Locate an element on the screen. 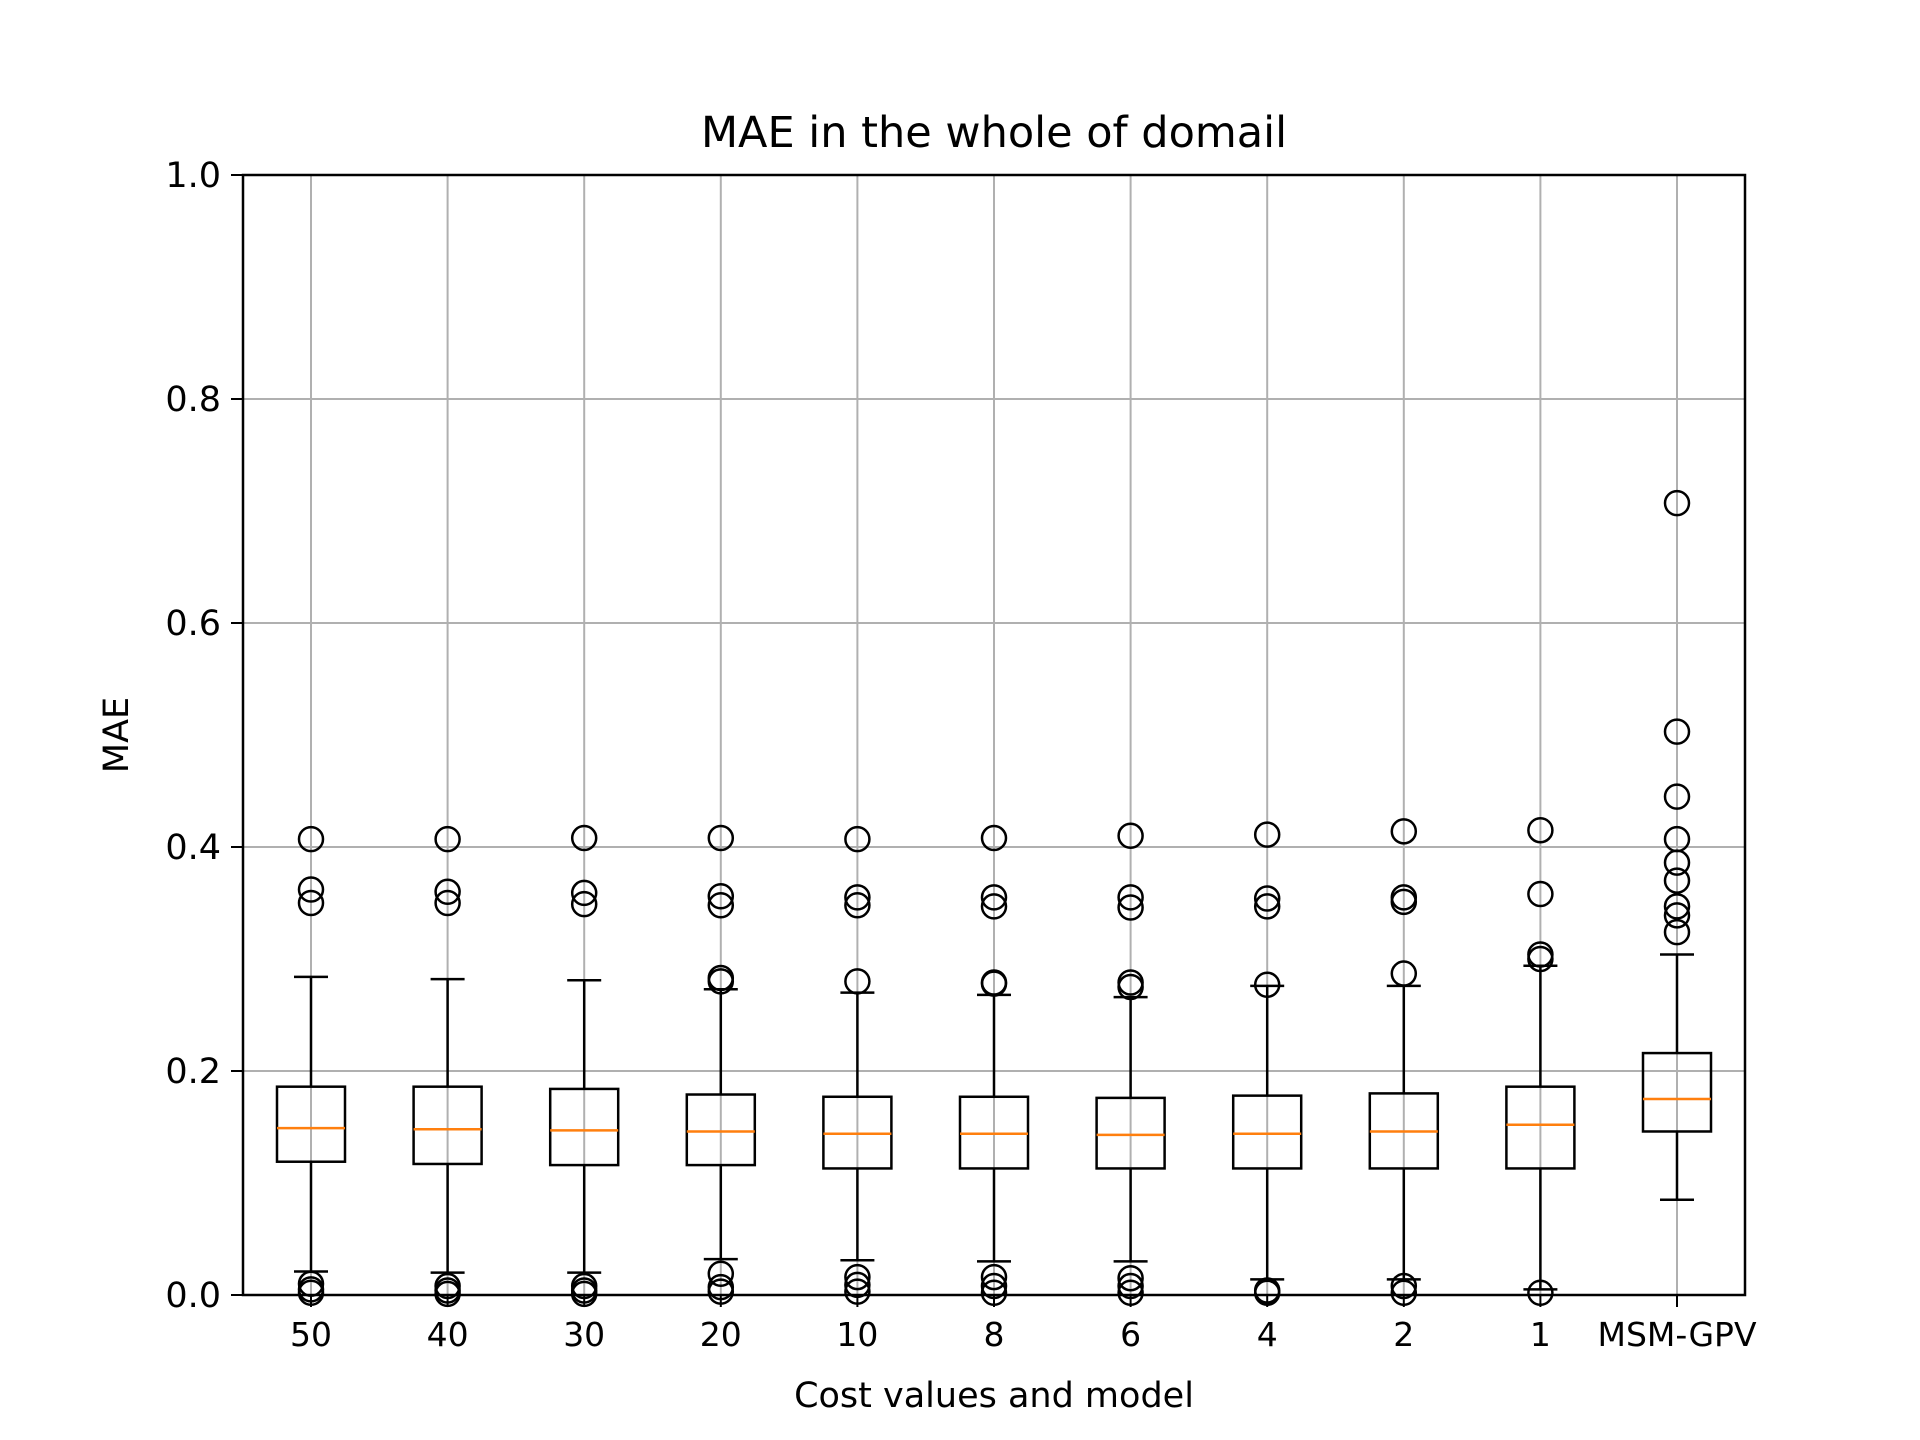 This screenshot has height=1440, width=1920. y-axis-label: MAE is located at coordinates (117, 735).